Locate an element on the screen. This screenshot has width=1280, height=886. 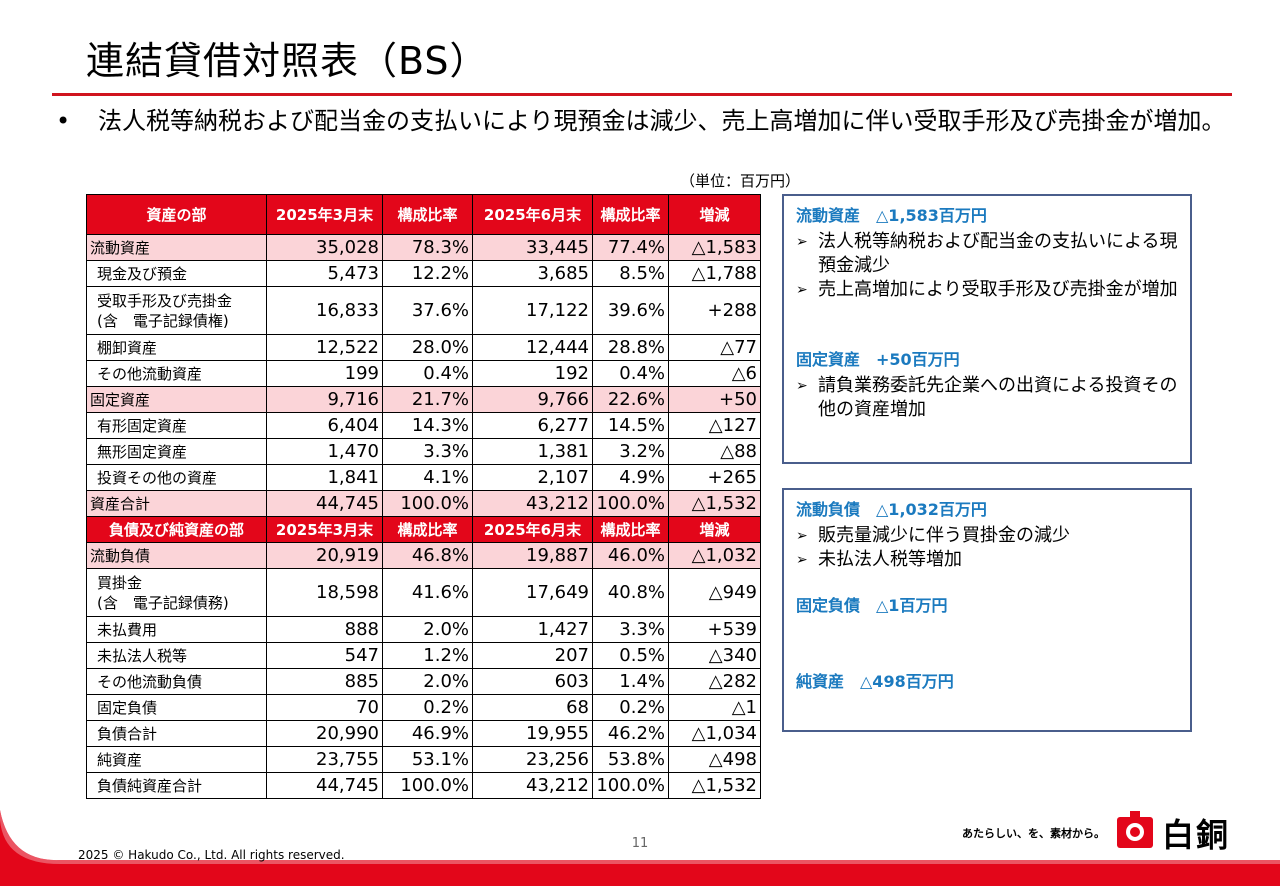
row-label: 棚卸資産 is located at coordinates (176, 347).